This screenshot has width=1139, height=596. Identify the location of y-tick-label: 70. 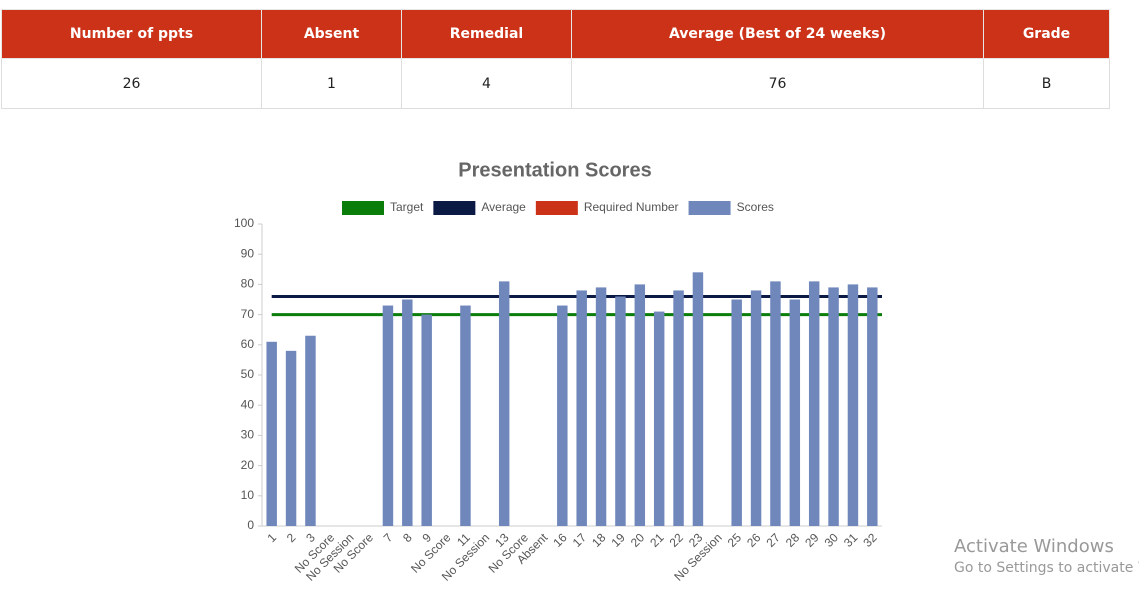
(248, 314).